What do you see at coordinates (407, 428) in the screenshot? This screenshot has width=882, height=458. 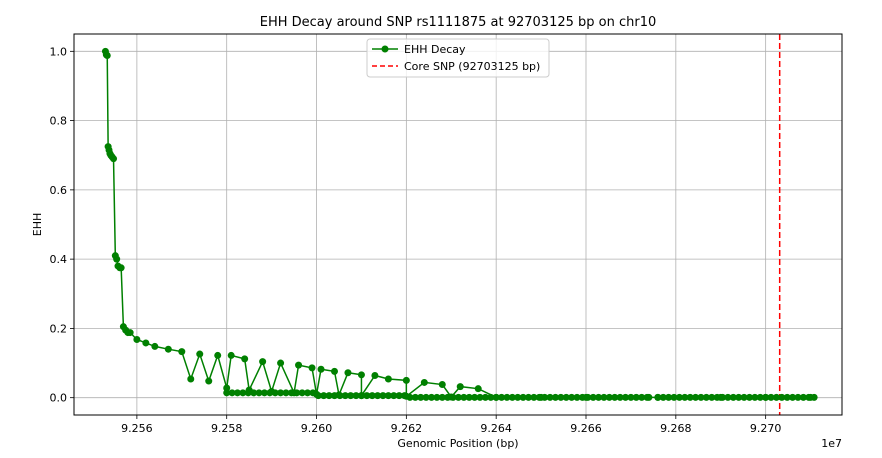 I see `x-tick-label: 9.262` at bounding box center [407, 428].